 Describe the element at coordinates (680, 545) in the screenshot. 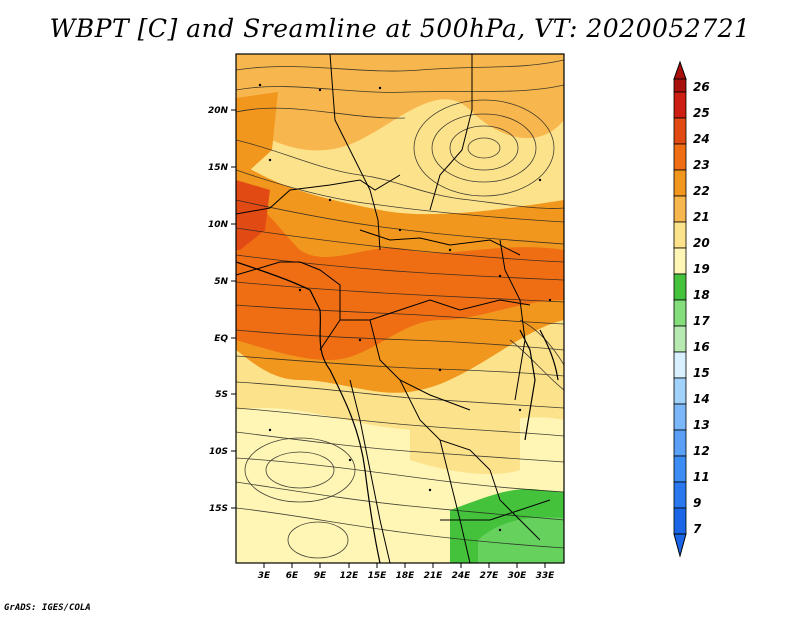

I see `colorbar-arrow-bottom` at that location.